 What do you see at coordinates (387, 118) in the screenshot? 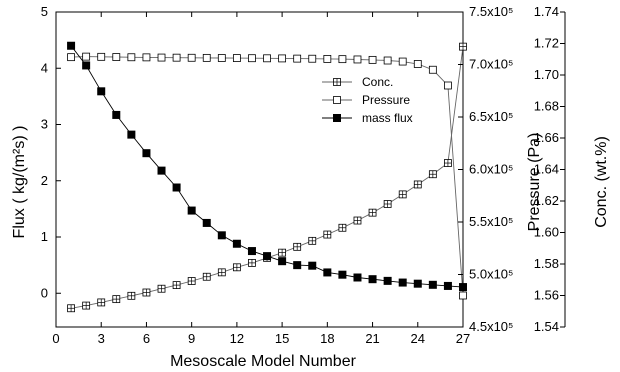
I see `legend-label-mass-flux: mass flux` at bounding box center [387, 118].